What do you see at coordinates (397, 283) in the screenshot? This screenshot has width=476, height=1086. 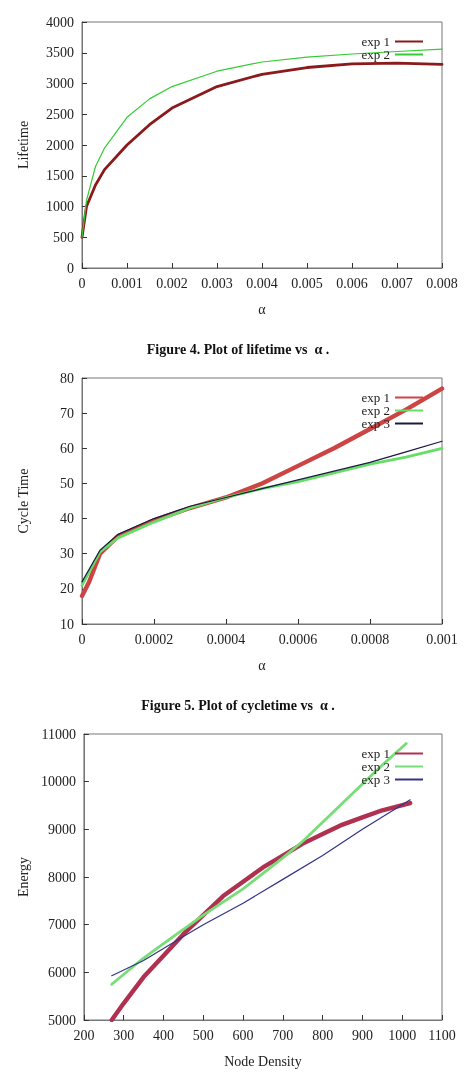 I see `x-tick-label: 0.007` at bounding box center [397, 283].